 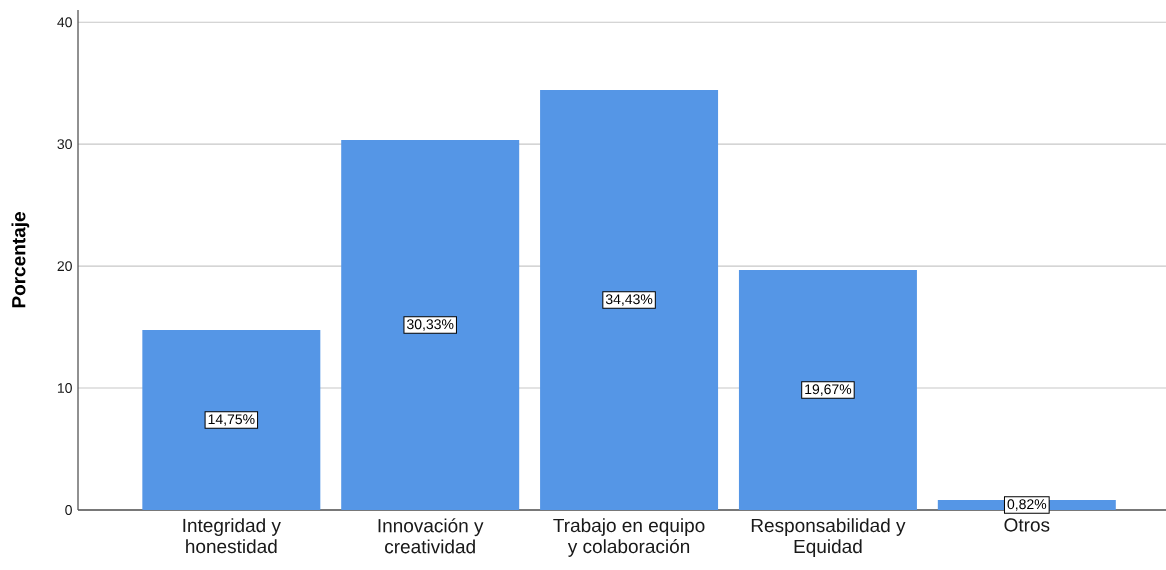 I want to click on x-tick-label: Innovación y creatividad, so click(x=431, y=536).